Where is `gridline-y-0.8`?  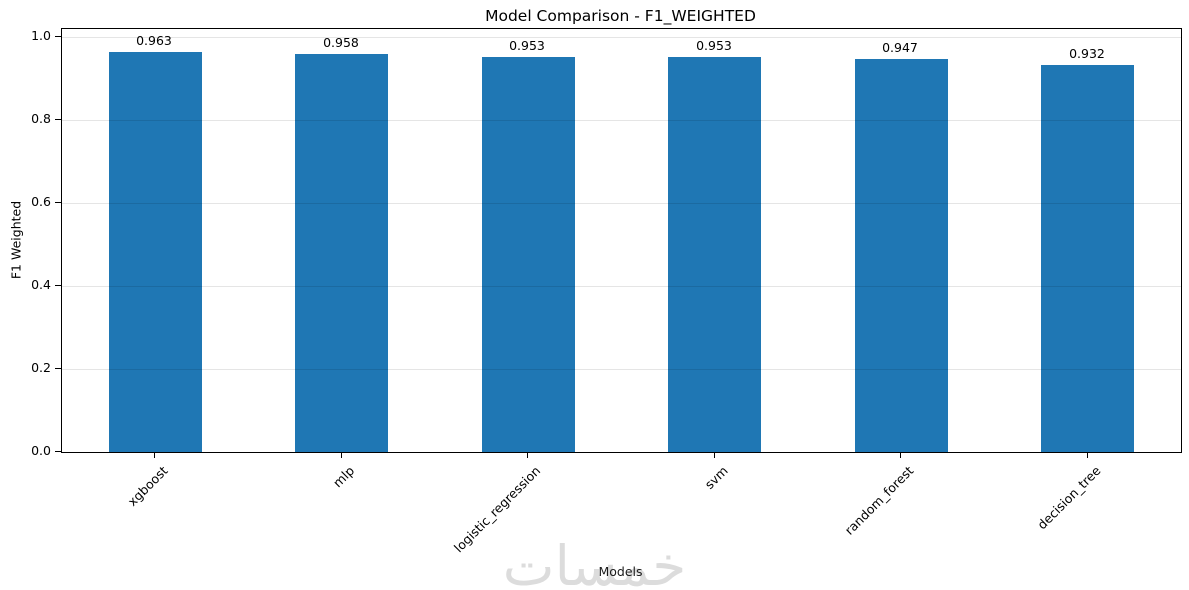 gridline-y-0.8 is located at coordinates (621, 120).